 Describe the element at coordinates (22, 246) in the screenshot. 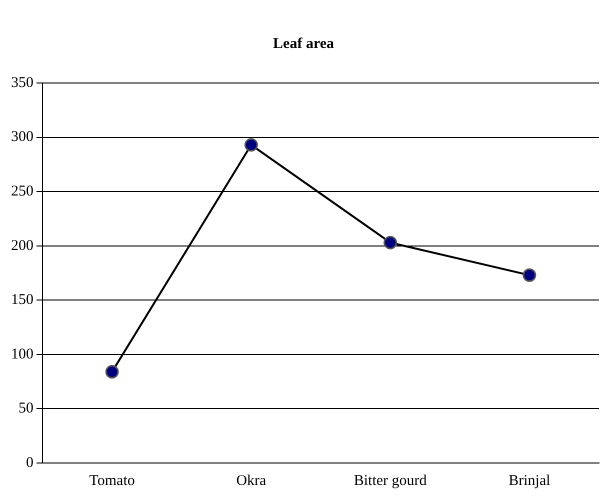

I see `y-tick-label: 200` at that location.